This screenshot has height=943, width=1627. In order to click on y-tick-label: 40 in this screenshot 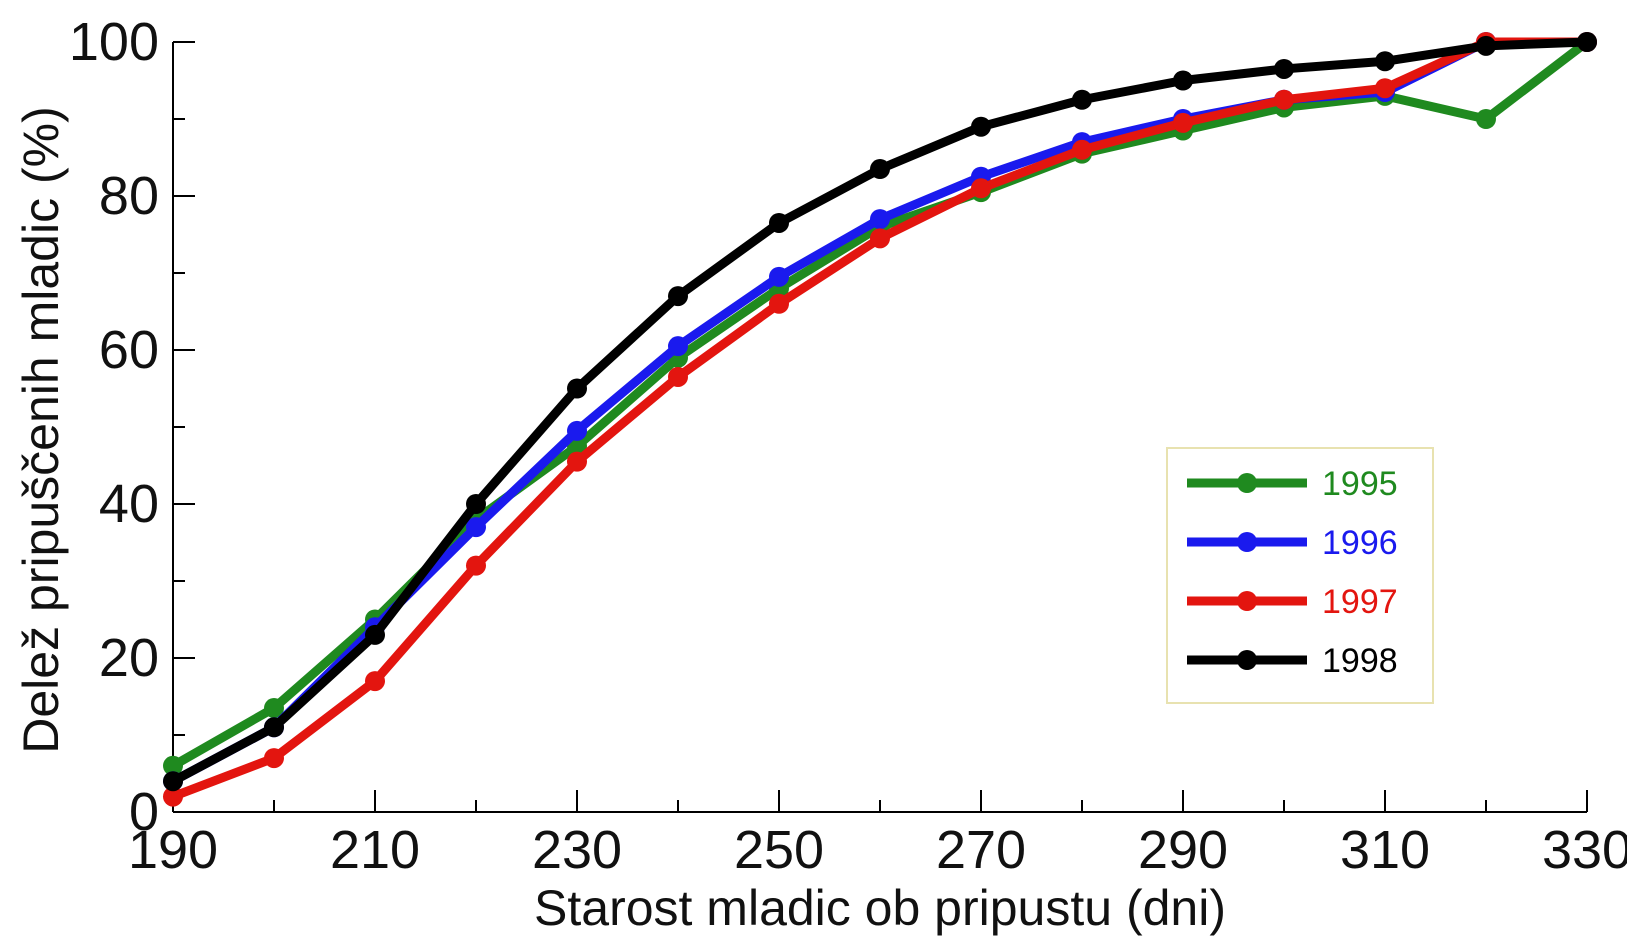, I will do `click(129, 504)`.